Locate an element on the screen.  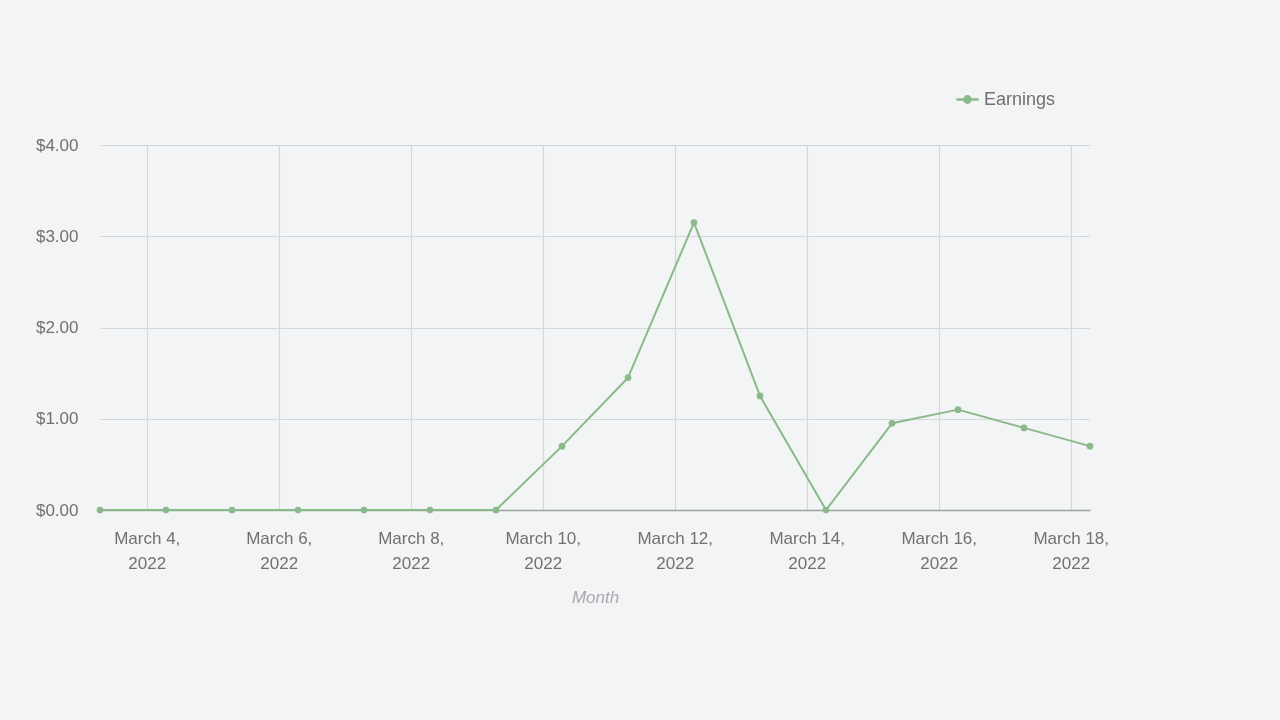
y-tick-label: $1.00 is located at coordinates (57, 419).